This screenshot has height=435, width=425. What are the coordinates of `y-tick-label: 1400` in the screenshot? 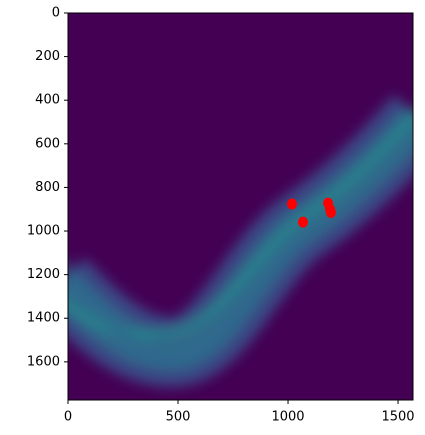 It's located at (43, 318).